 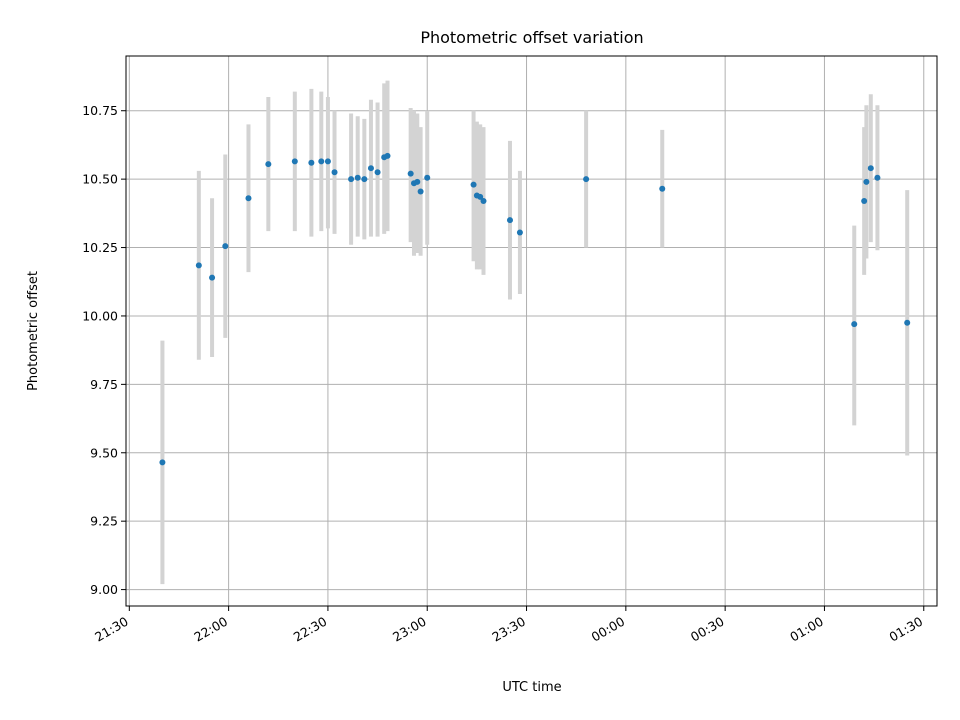 I want to click on y-tick-label: 10.75, so click(x=100, y=110).